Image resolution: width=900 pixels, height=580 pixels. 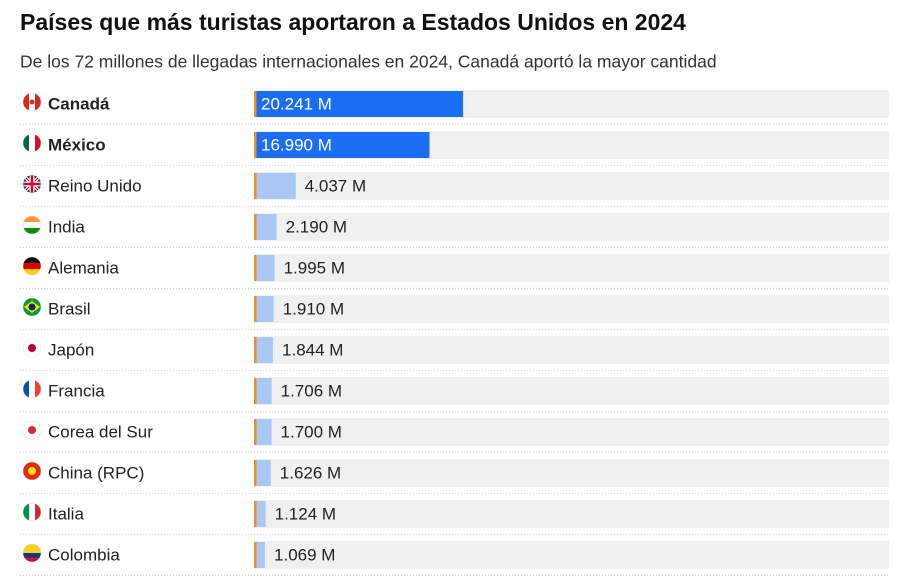 What do you see at coordinates (83, 267) in the screenshot?
I see `category-label: Alemania` at bounding box center [83, 267].